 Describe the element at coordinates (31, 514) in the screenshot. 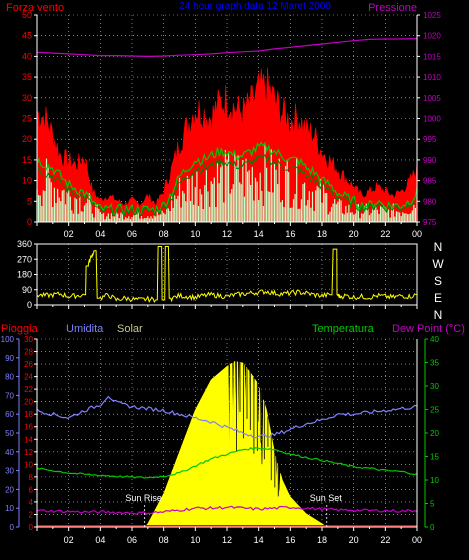

I see `rain-tick-label: 2` at that location.